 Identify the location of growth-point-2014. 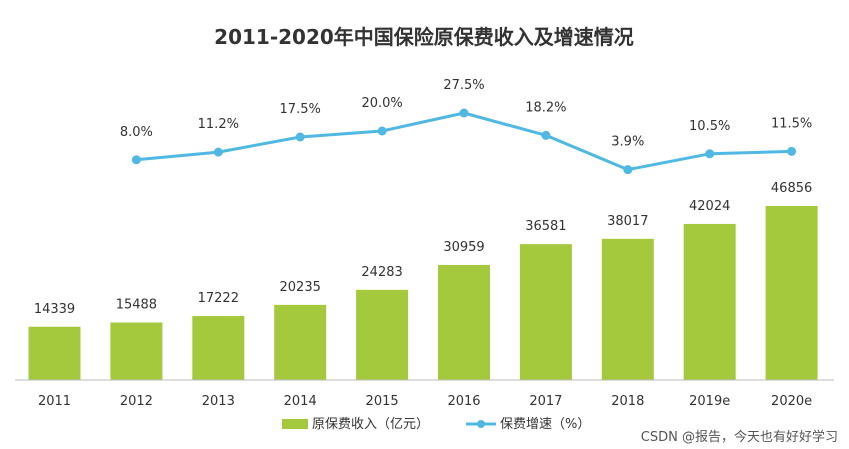
(300, 137).